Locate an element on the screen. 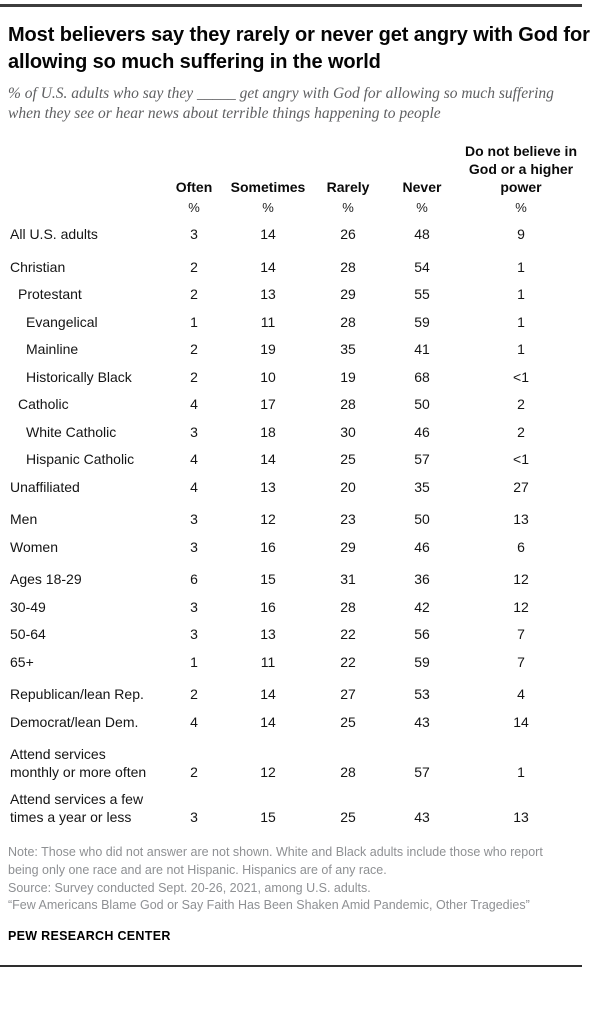 Image resolution: width=600 pixels, height=1009 pixels. cell-value: 11 is located at coordinates (268, 321).